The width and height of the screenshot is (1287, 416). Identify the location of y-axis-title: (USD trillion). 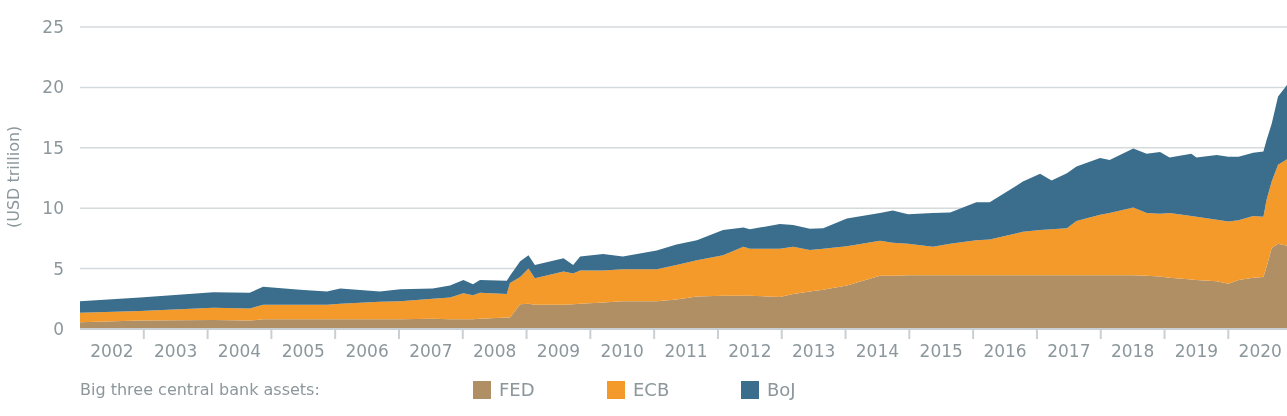
(13, 176).